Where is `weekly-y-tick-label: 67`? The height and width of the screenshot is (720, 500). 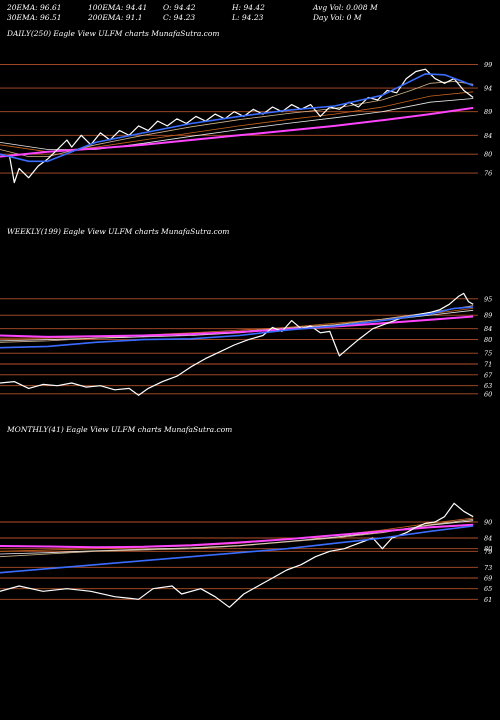 weekly-y-tick-label: 67 is located at coordinates (488, 375).